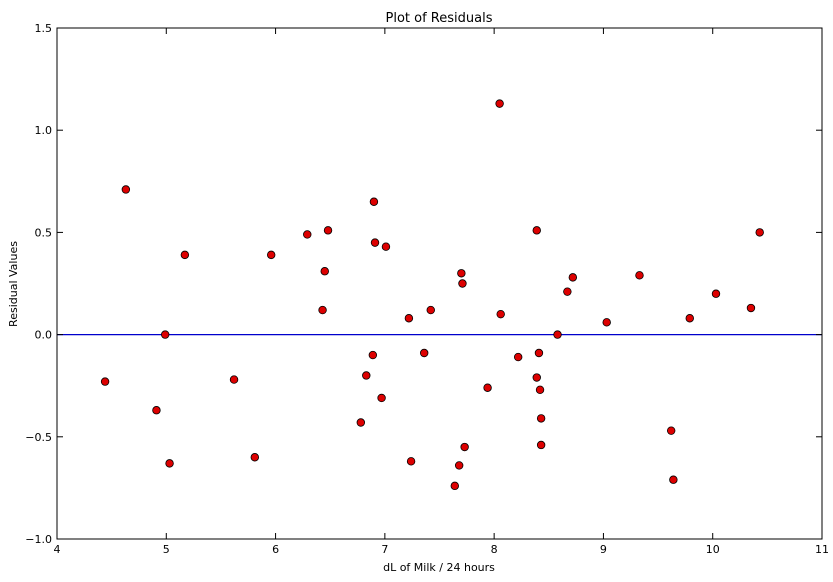 This screenshot has width=833, height=582. I want to click on x-tick-label: 4, so click(57, 549).